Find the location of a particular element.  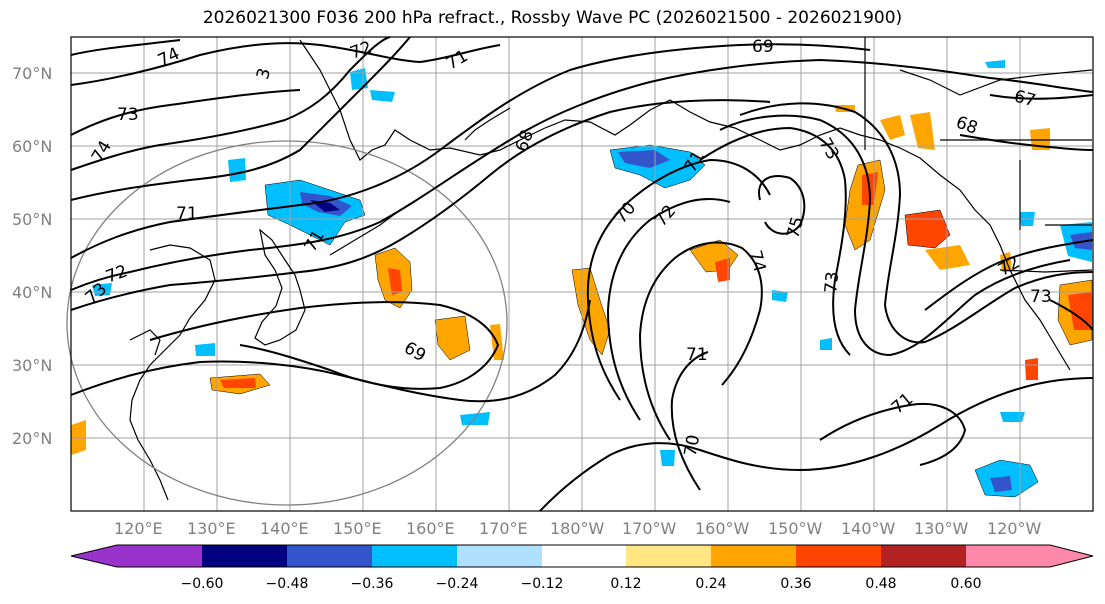

lon-label: 150°E is located at coordinates (357, 528).